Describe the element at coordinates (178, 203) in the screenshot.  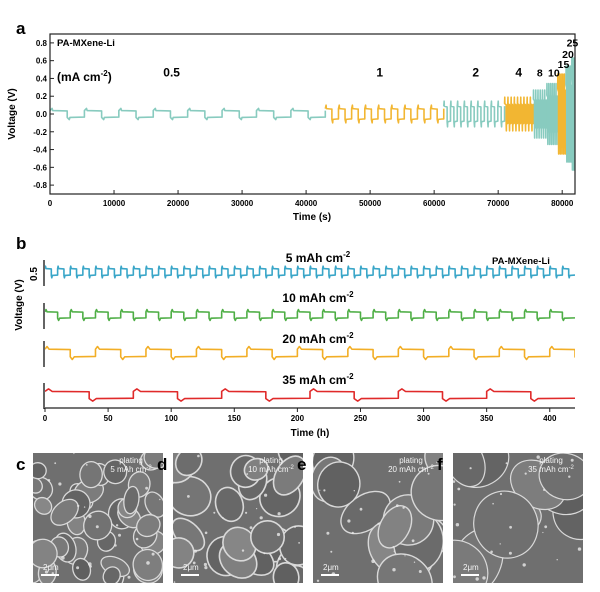
I see `panel-a-xtick-label: 20000` at that location.